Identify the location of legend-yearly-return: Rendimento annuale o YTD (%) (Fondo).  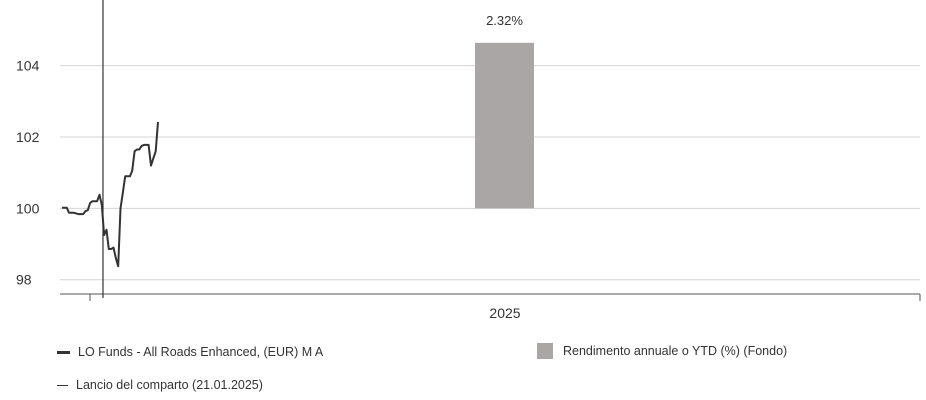
(662, 351).